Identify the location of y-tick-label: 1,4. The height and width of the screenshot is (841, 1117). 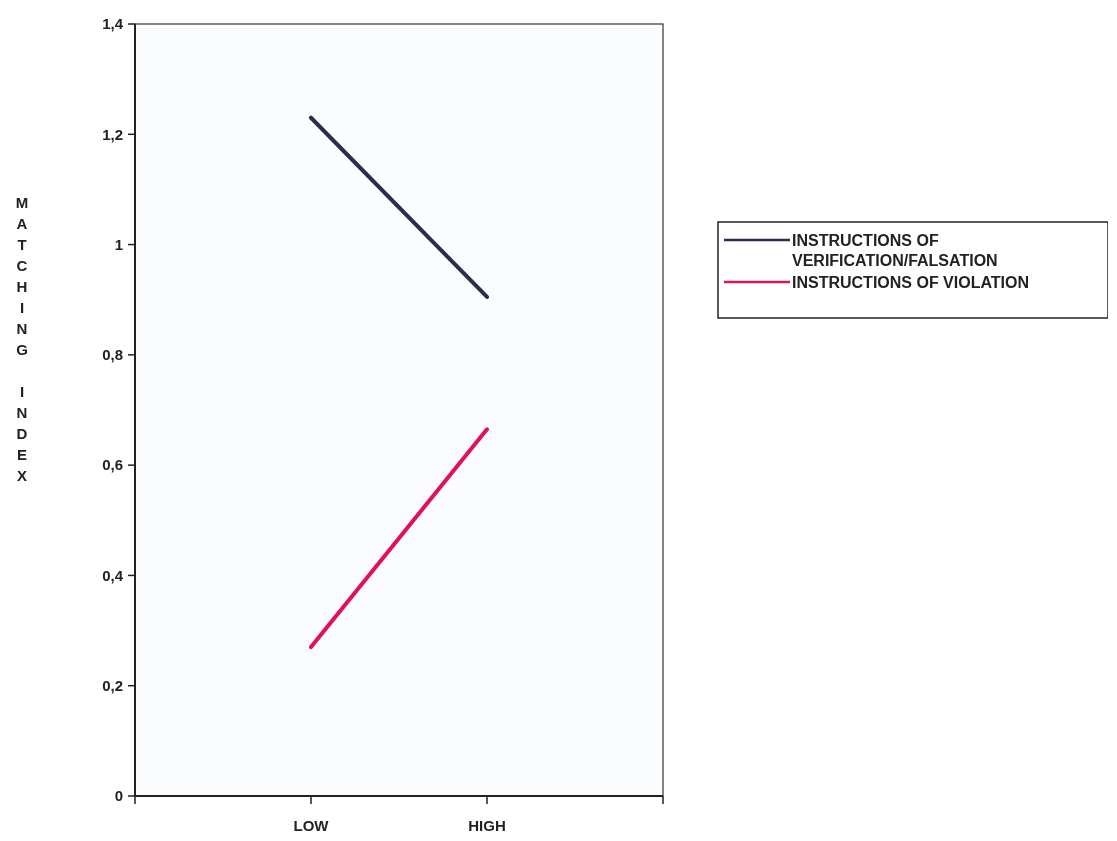
(113, 24).